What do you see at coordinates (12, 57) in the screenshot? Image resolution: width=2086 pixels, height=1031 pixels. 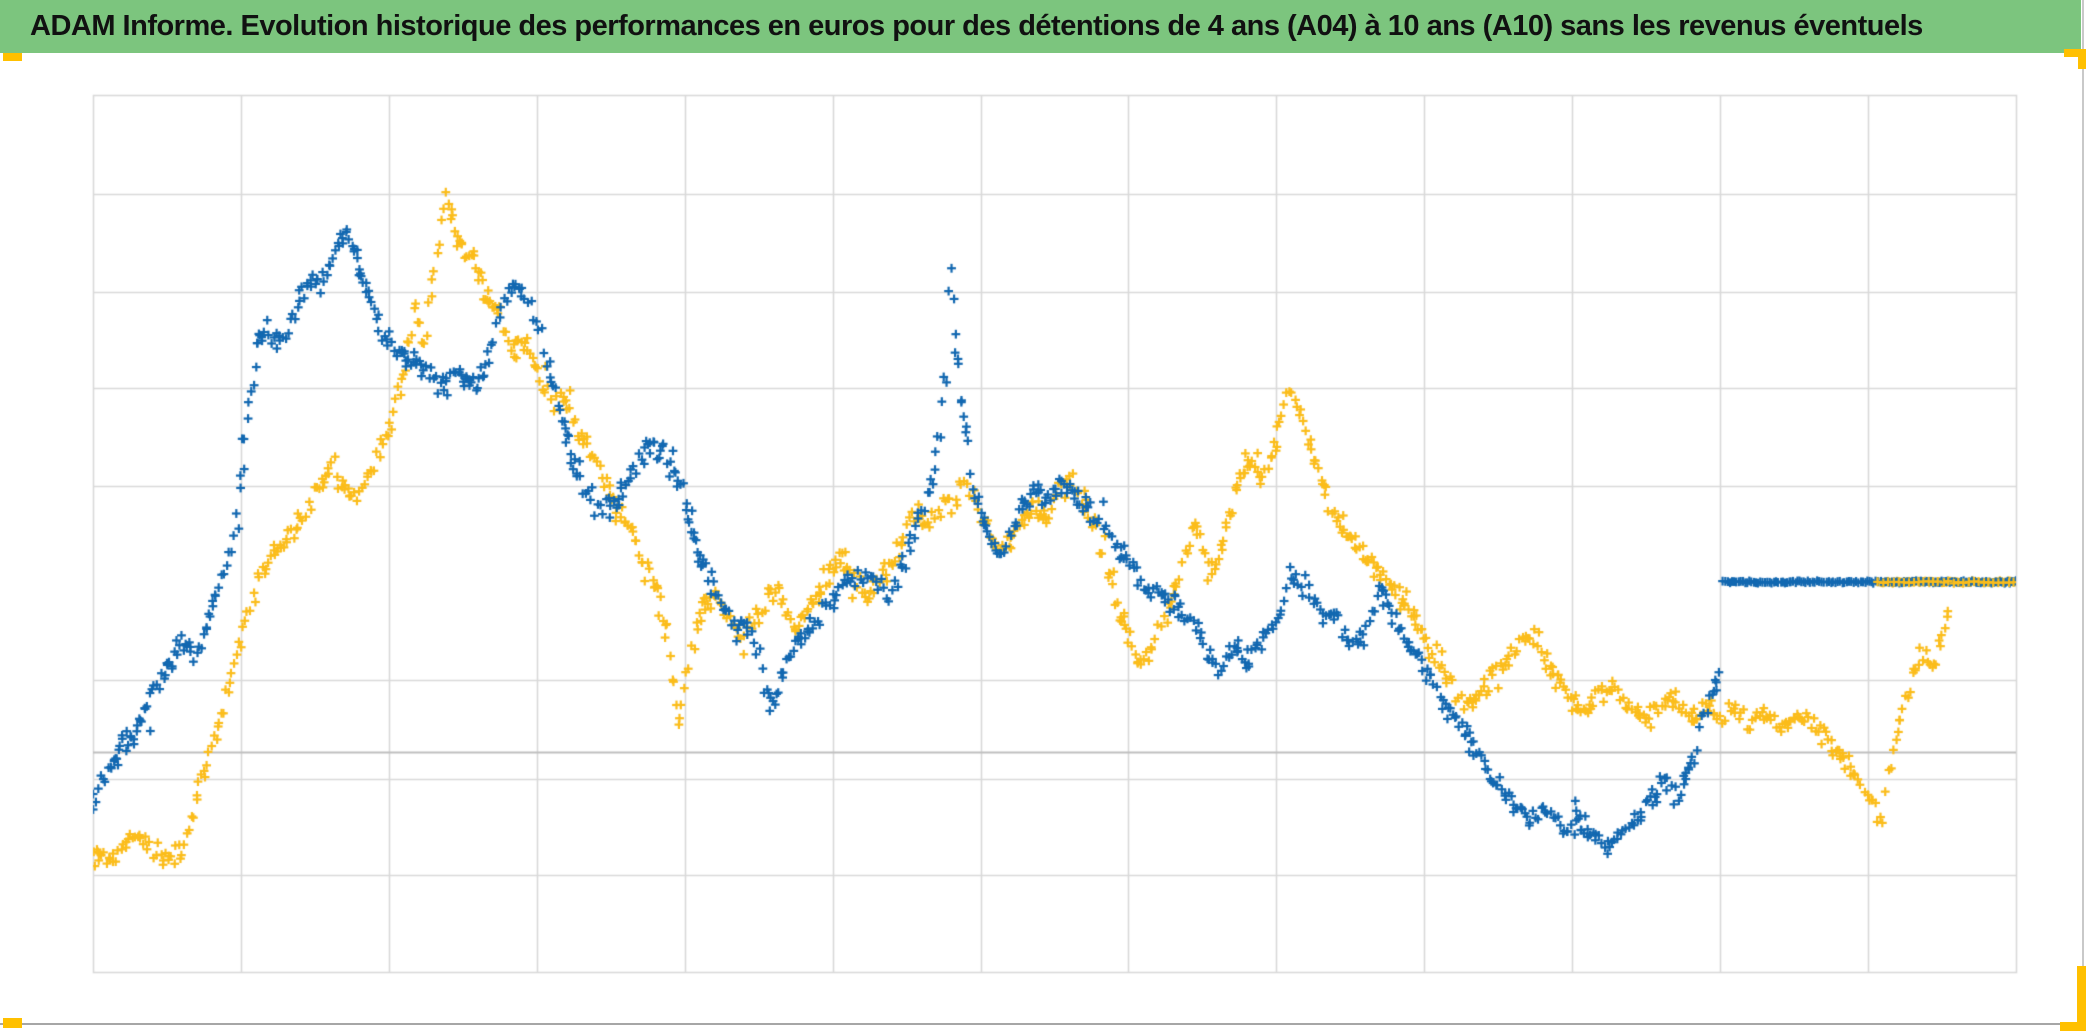 I see `cell-highlight-top-left` at bounding box center [12, 57].